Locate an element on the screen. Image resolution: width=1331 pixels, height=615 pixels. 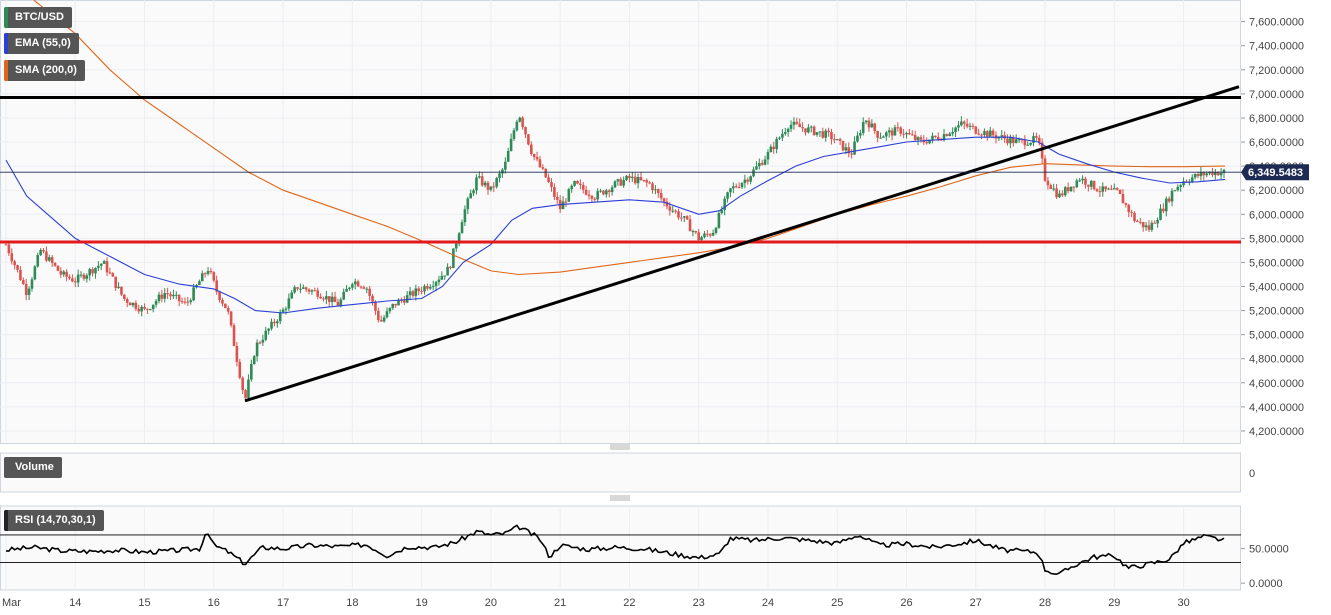
pane-resize-handle is located at coordinates (620, 447).